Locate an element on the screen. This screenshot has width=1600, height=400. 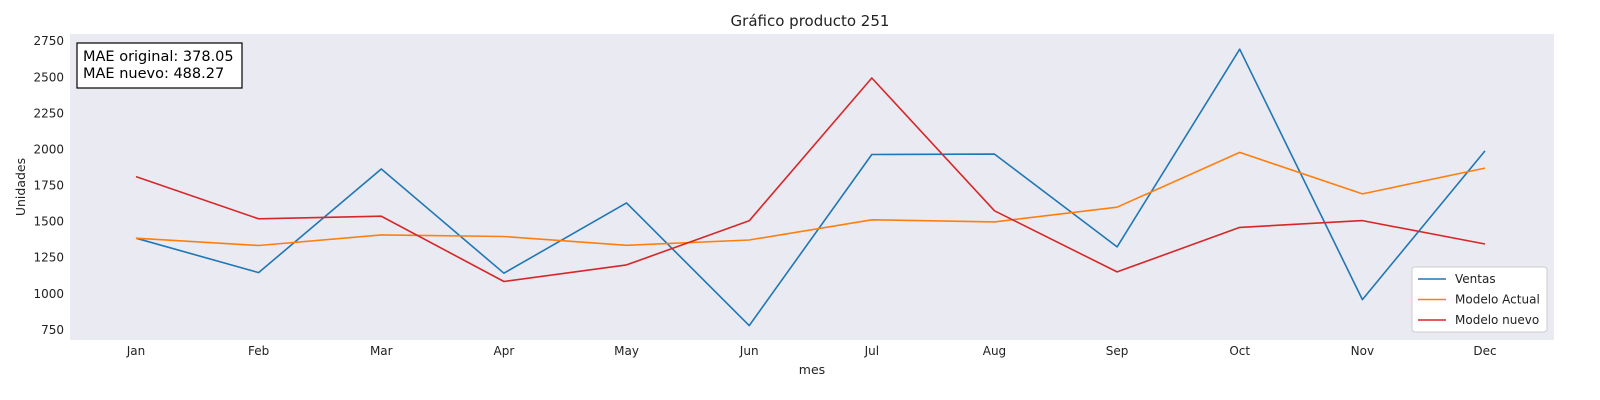
x-tick-label: Dec is located at coordinates (1484, 351).